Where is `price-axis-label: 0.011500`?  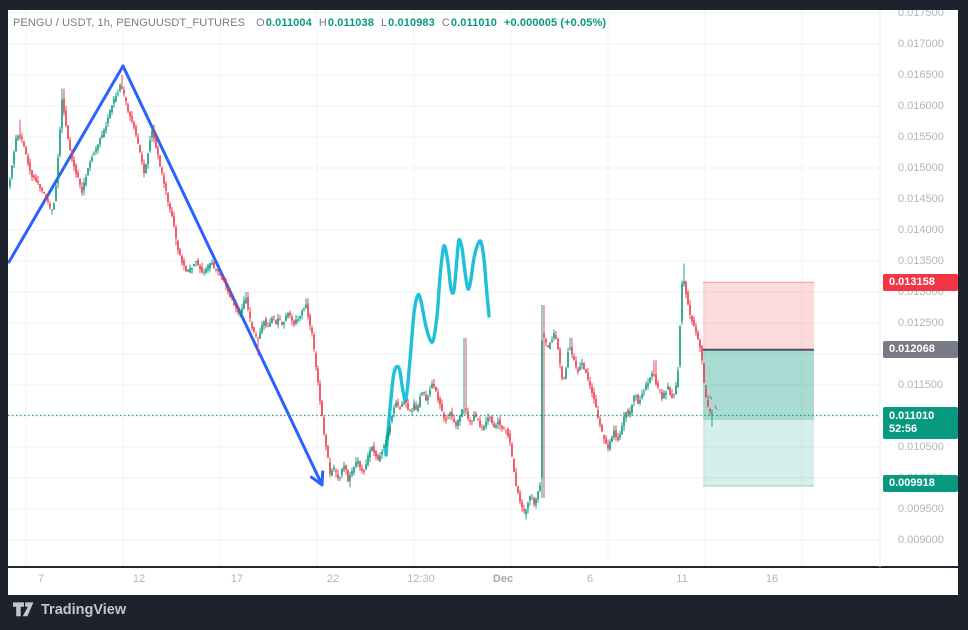 price-axis-label: 0.011500 is located at coordinates (921, 385).